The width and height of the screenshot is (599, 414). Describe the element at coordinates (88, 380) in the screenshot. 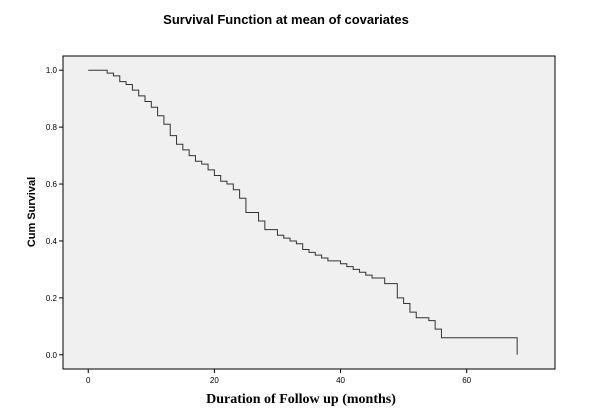

I see `x-tick-label: 0` at that location.